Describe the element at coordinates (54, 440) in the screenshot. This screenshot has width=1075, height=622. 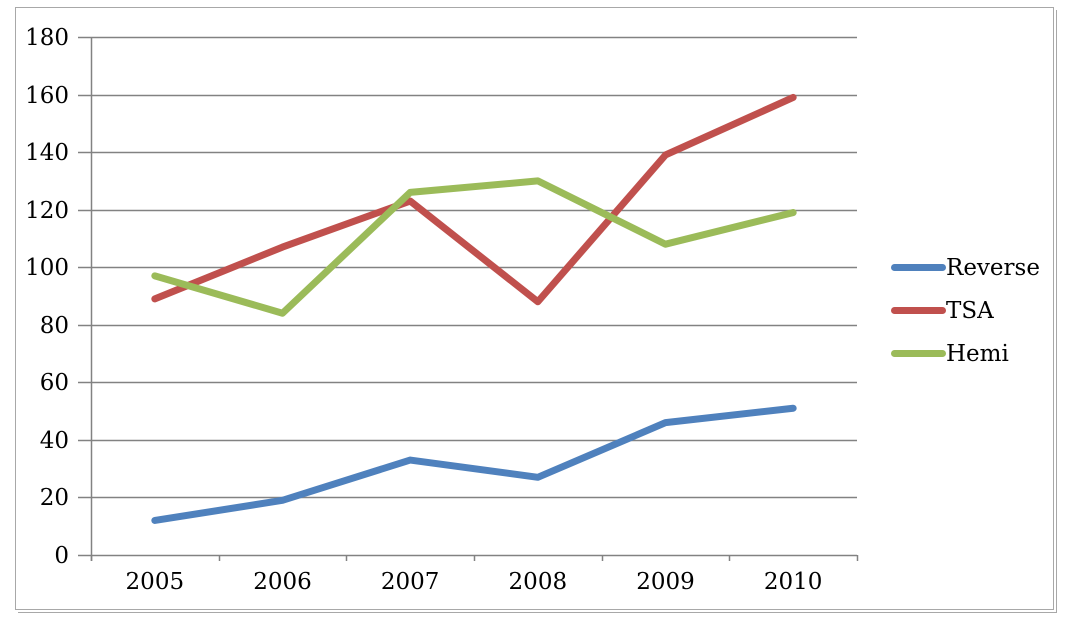
I see `y-axis-tick-label: 40` at that location.